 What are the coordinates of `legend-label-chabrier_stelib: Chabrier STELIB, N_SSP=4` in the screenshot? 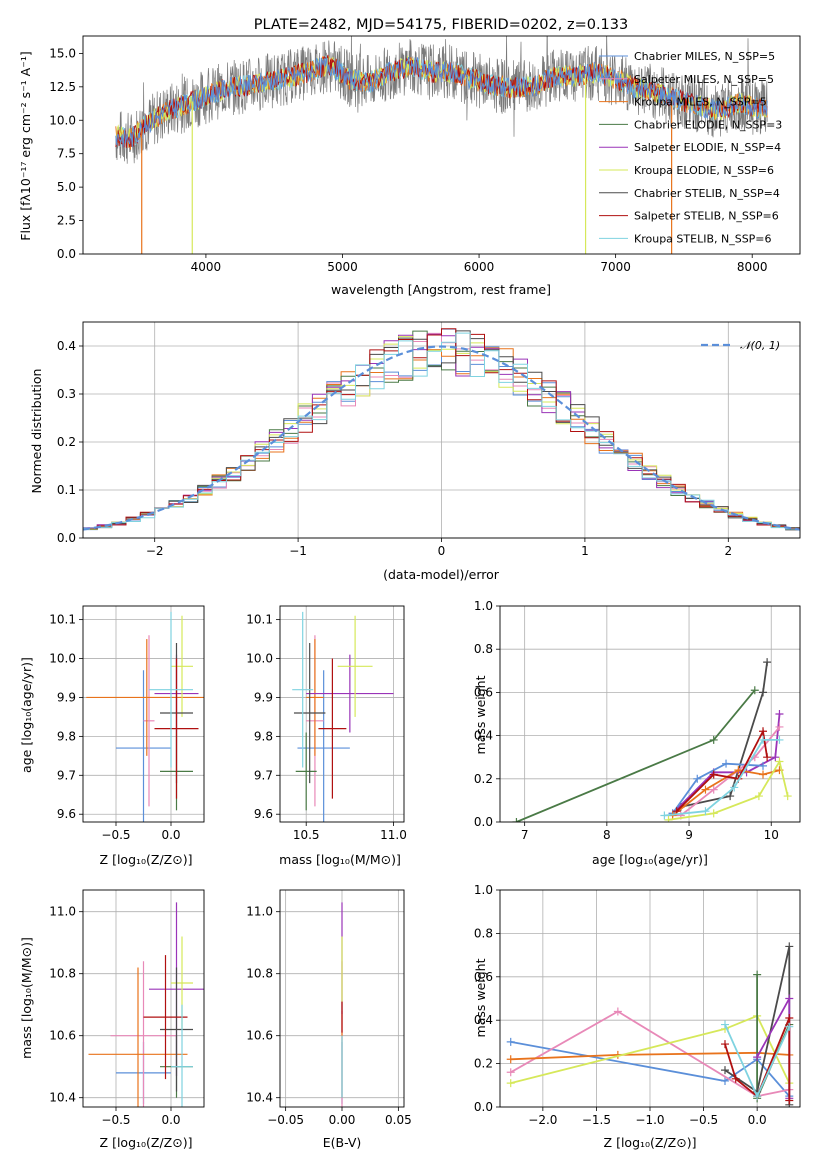 It's located at (707, 193).